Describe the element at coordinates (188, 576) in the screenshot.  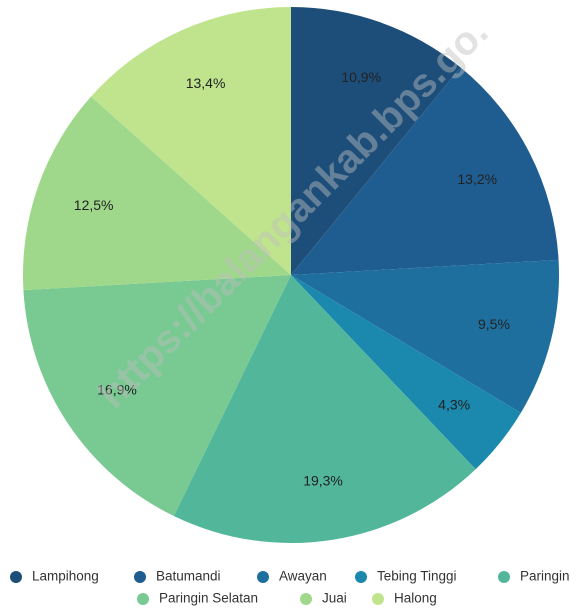
I see `legend-label: Batumandi` at that location.